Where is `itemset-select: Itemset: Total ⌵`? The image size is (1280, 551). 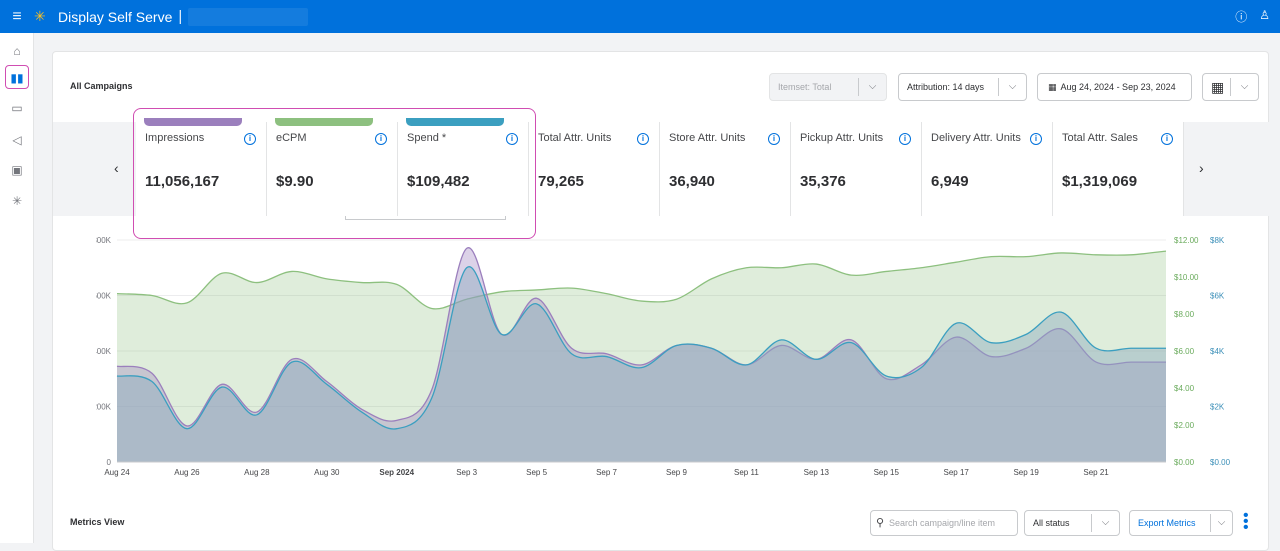 itemset-select: Itemset: Total ⌵ is located at coordinates (828, 87).